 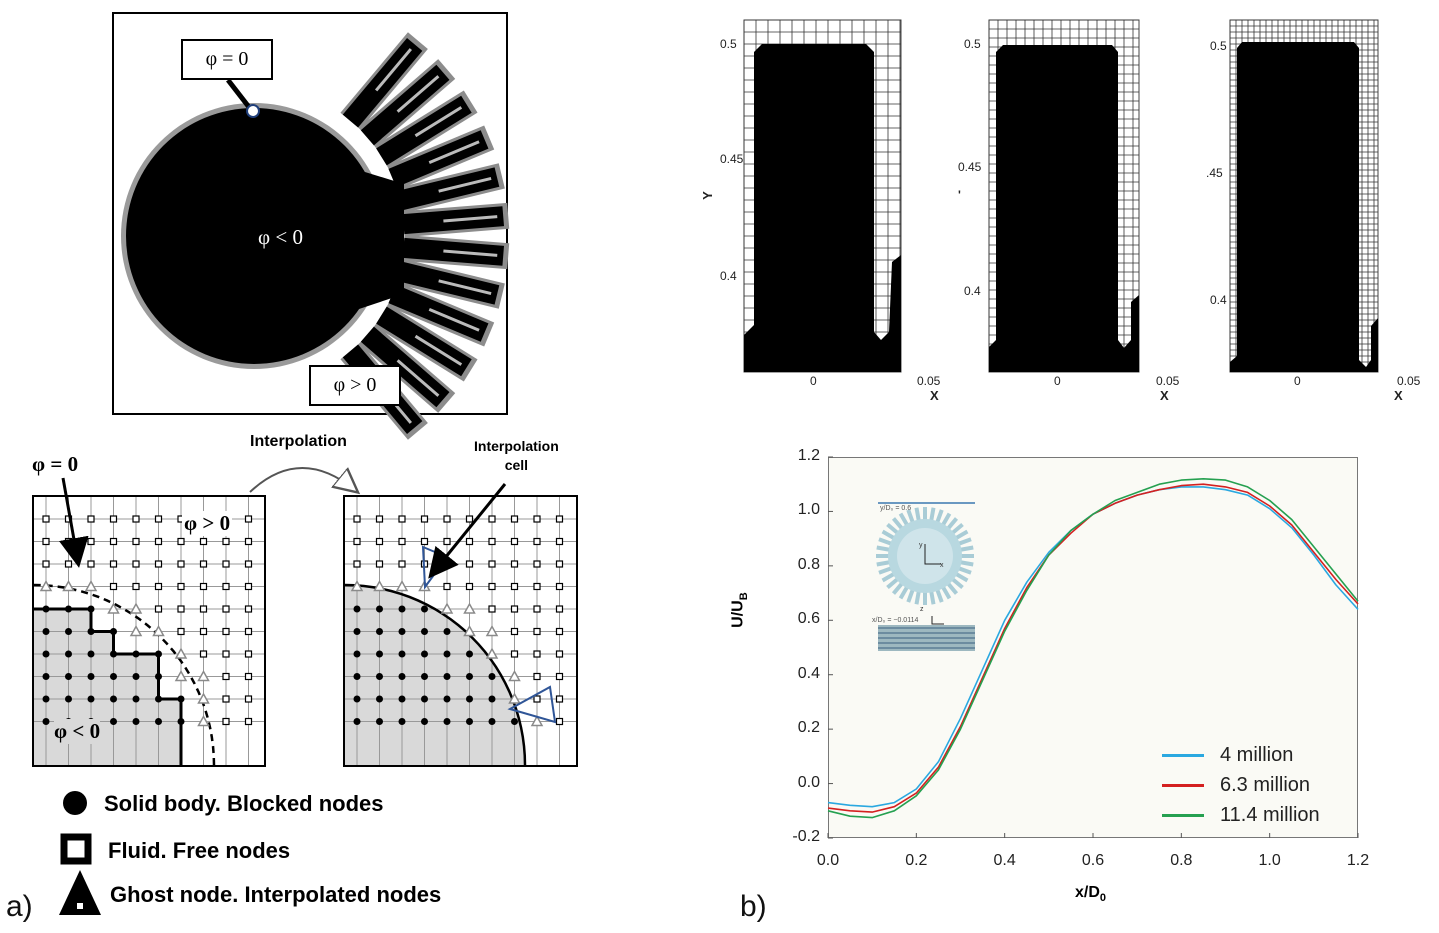 What do you see at coordinates (355, 385) in the screenshot?
I see `phi-positive-label: φ > 0` at bounding box center [355, 385].